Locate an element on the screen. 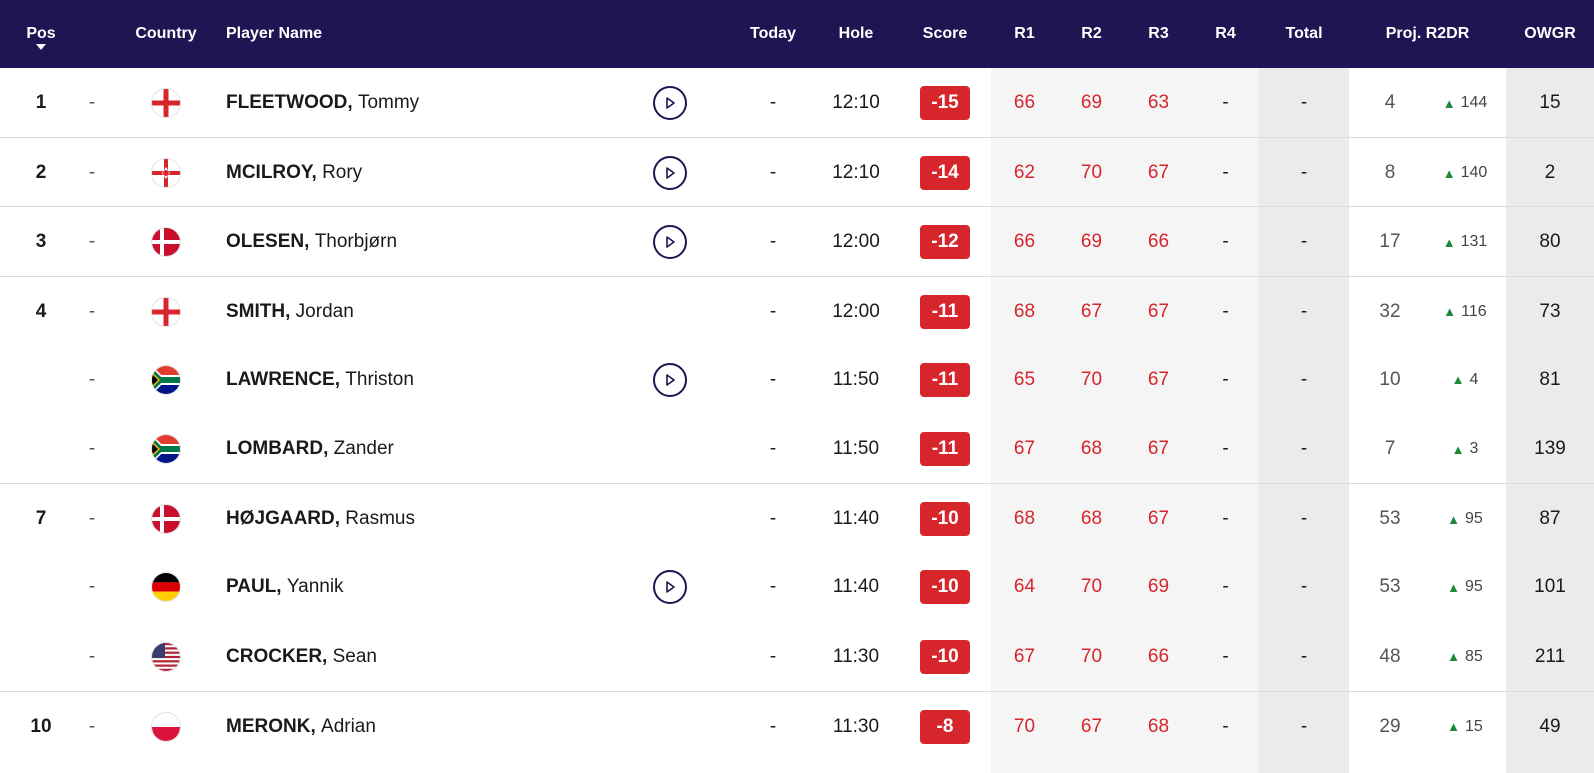 This screenshot has width=1594, height=773. header-total: Total is located at coordinates (1304, 34).